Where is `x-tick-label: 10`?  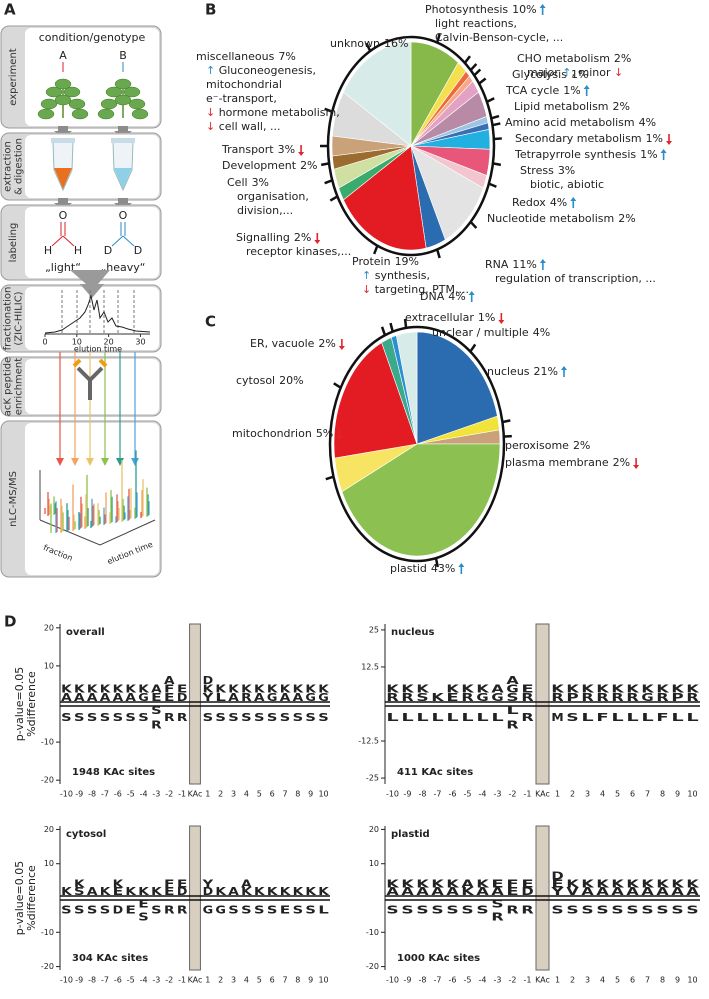
x-tick-label: 10 is located at coordinates (323, 794).